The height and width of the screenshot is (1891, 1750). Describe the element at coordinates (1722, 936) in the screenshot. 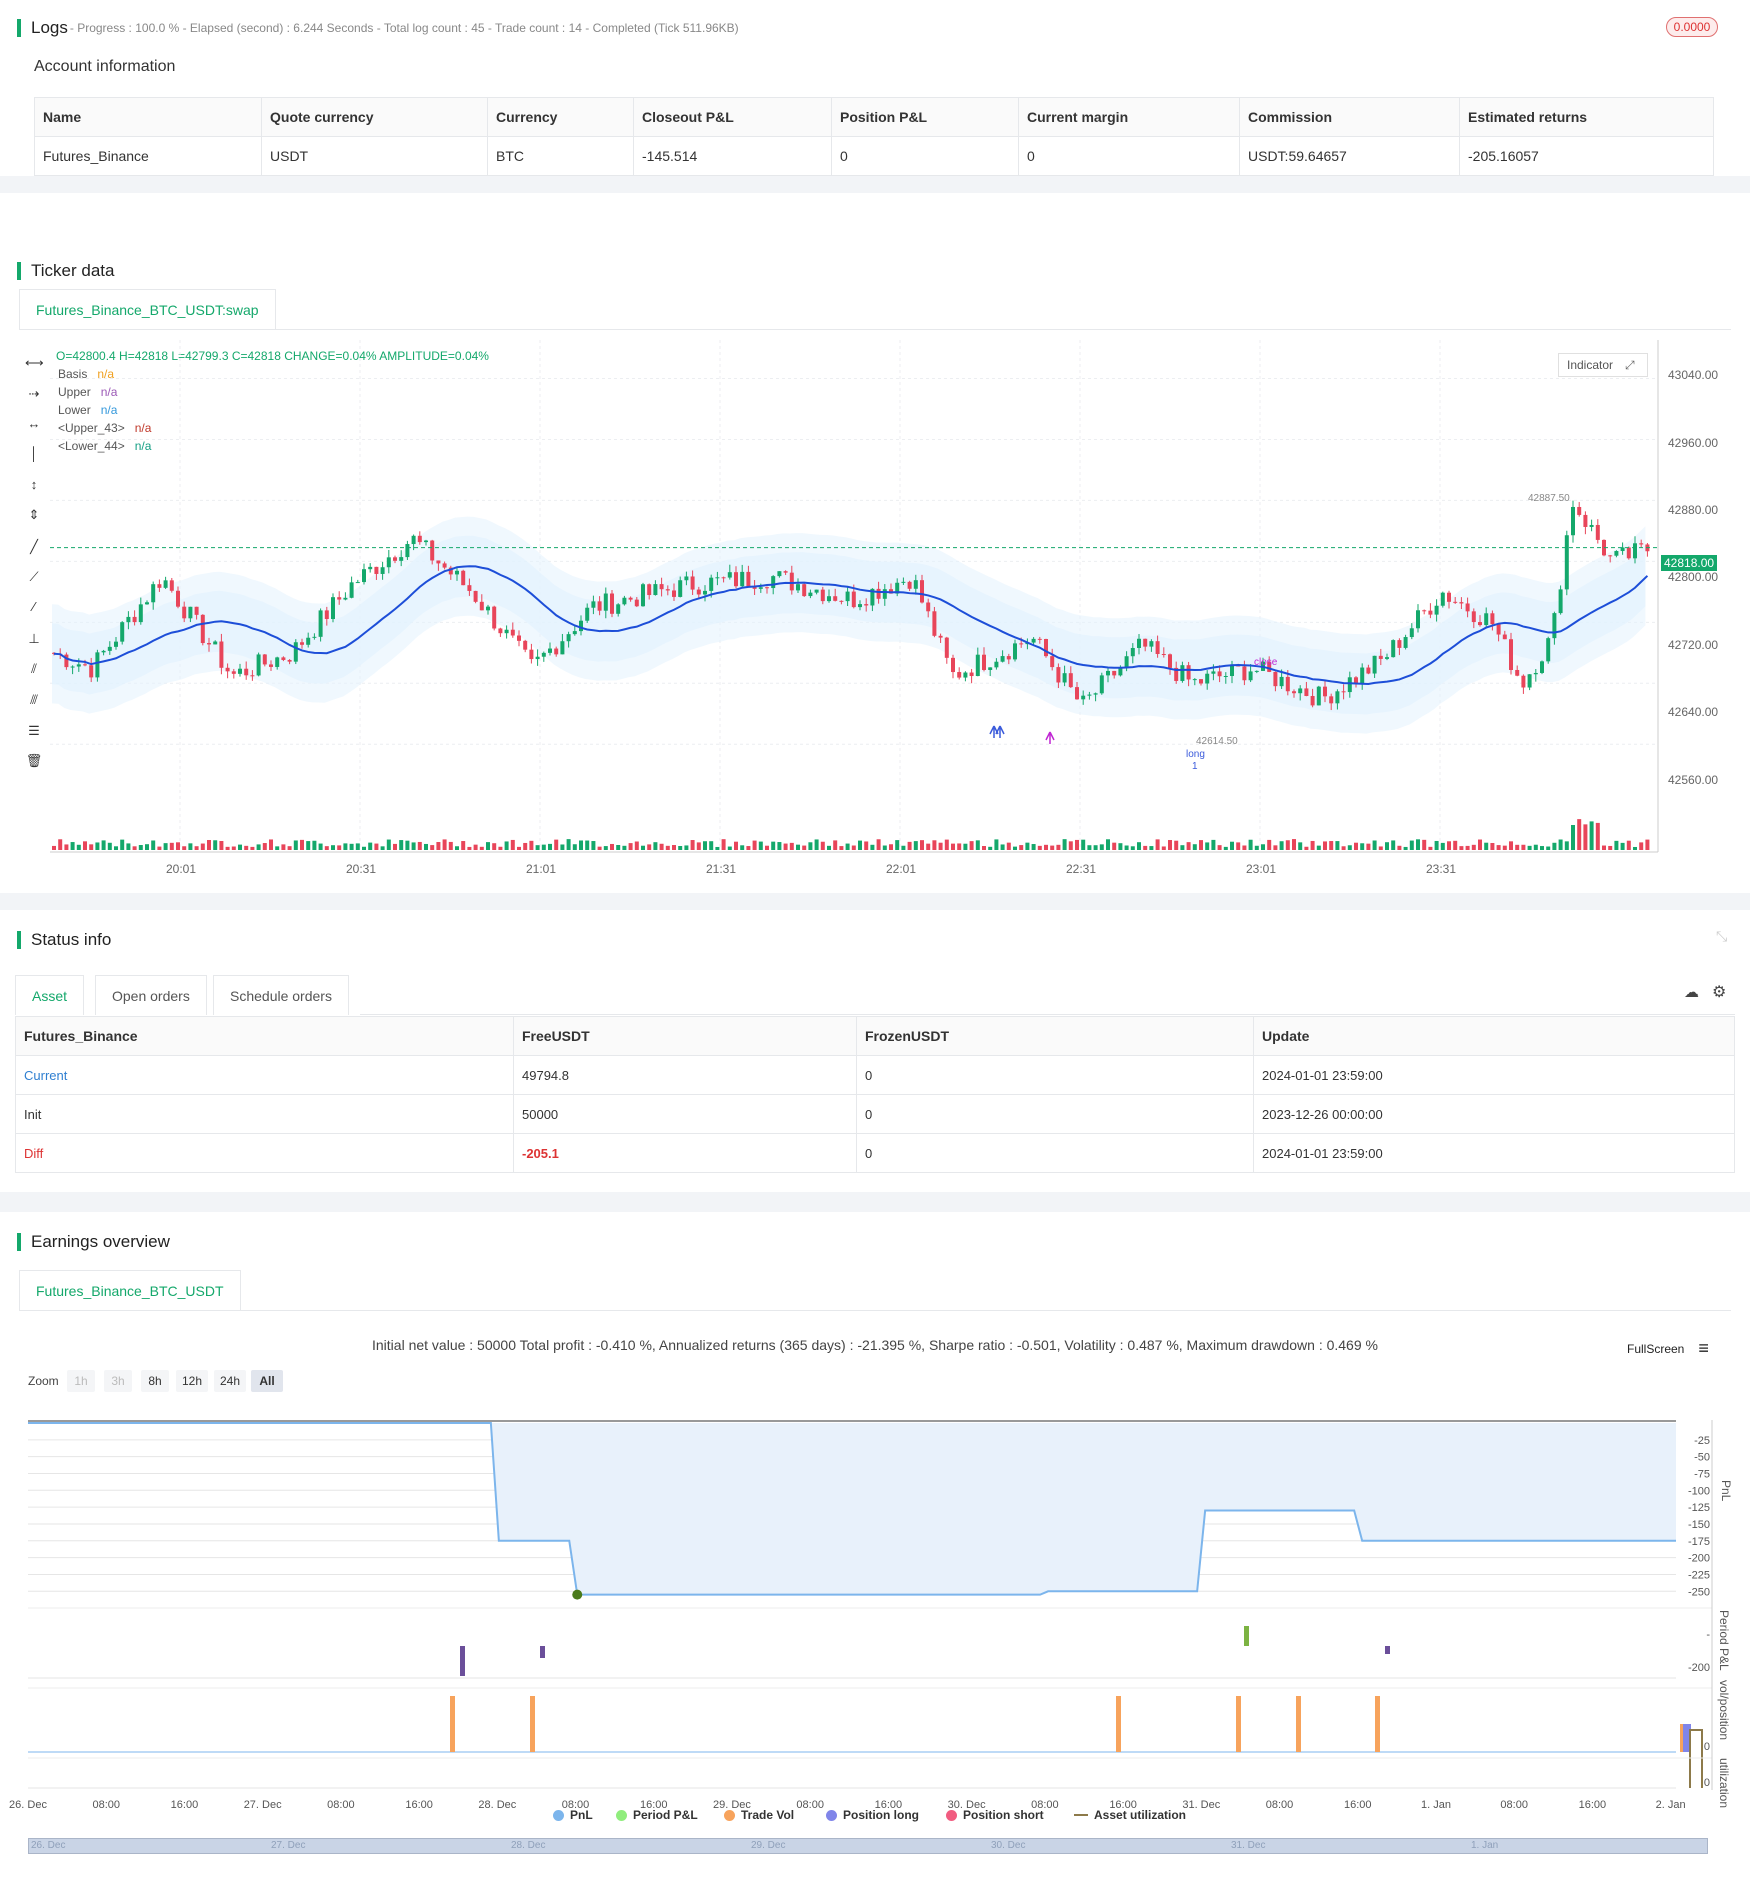

I see `collapse-icon: ⤡` at that location.